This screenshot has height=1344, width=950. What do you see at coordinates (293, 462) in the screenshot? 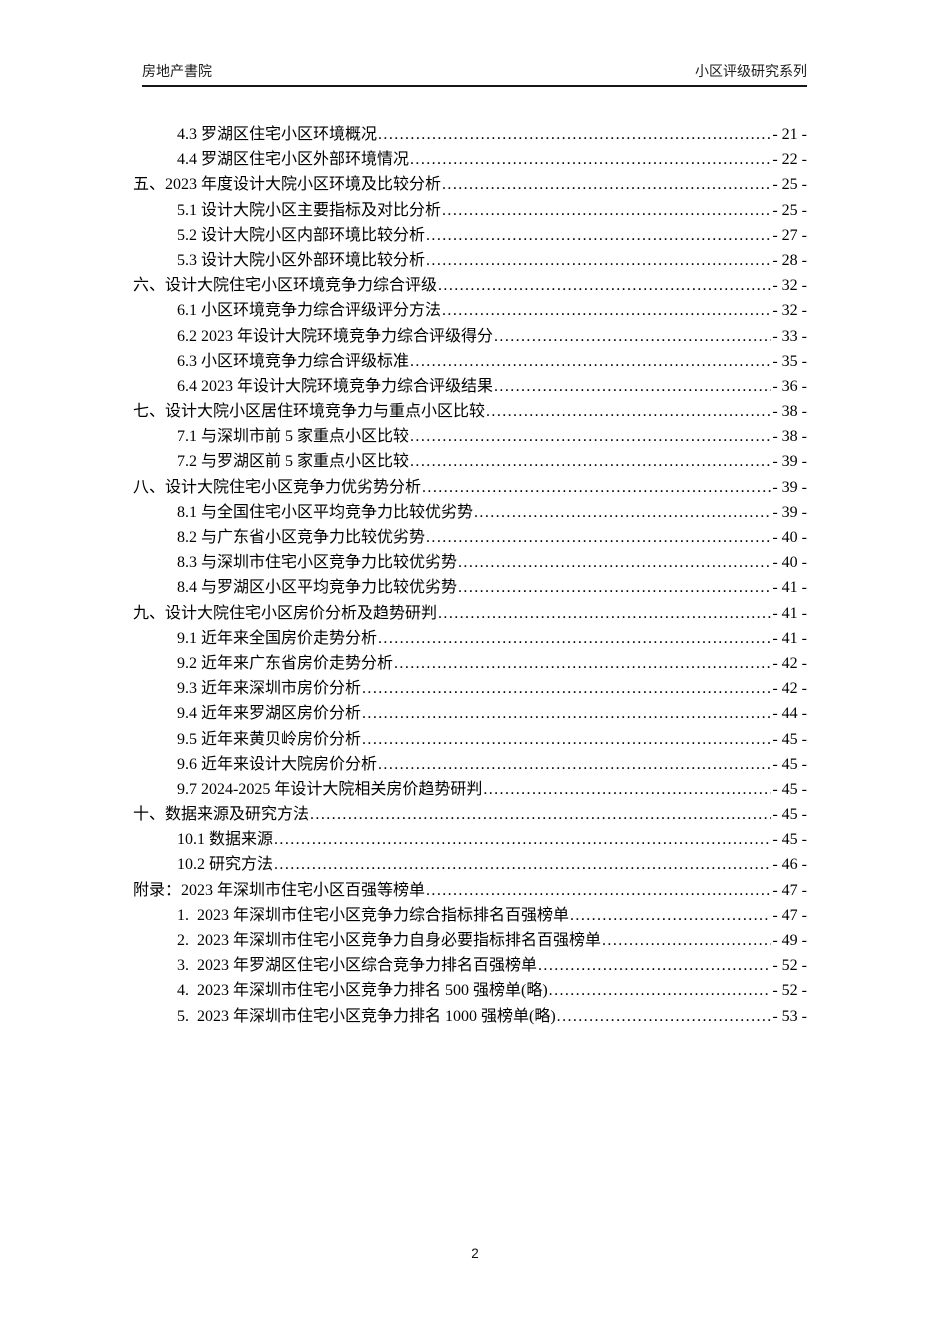
I see `toc-entry-label: 7.2 与罗湖区前 5 家重点小区比较` at bounding box center [293, 462].